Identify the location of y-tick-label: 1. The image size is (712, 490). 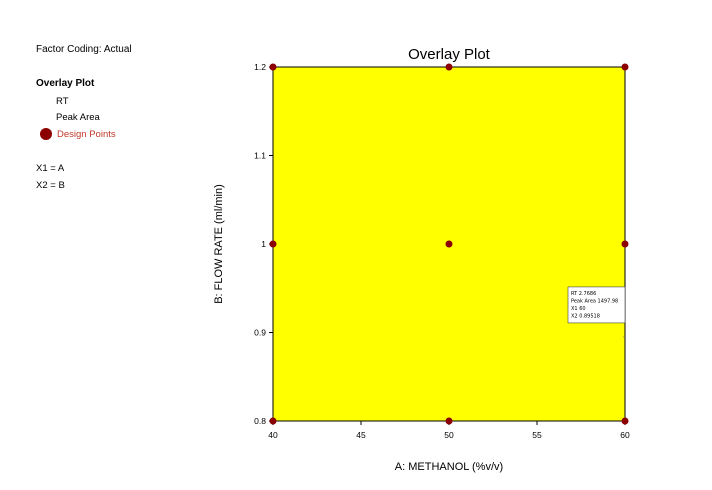
(263, 244).